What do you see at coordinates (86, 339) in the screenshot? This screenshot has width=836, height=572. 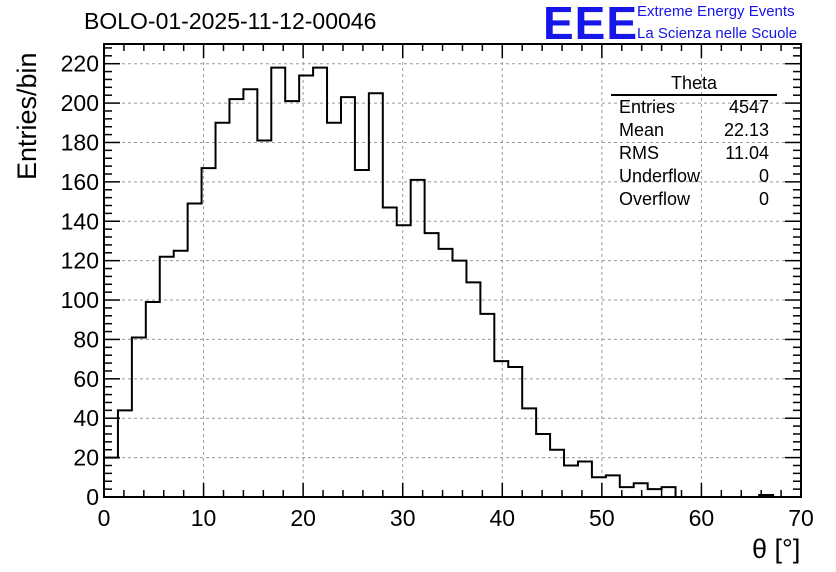 I see `y-tick-label: 80` at bounding box center [86, 339].